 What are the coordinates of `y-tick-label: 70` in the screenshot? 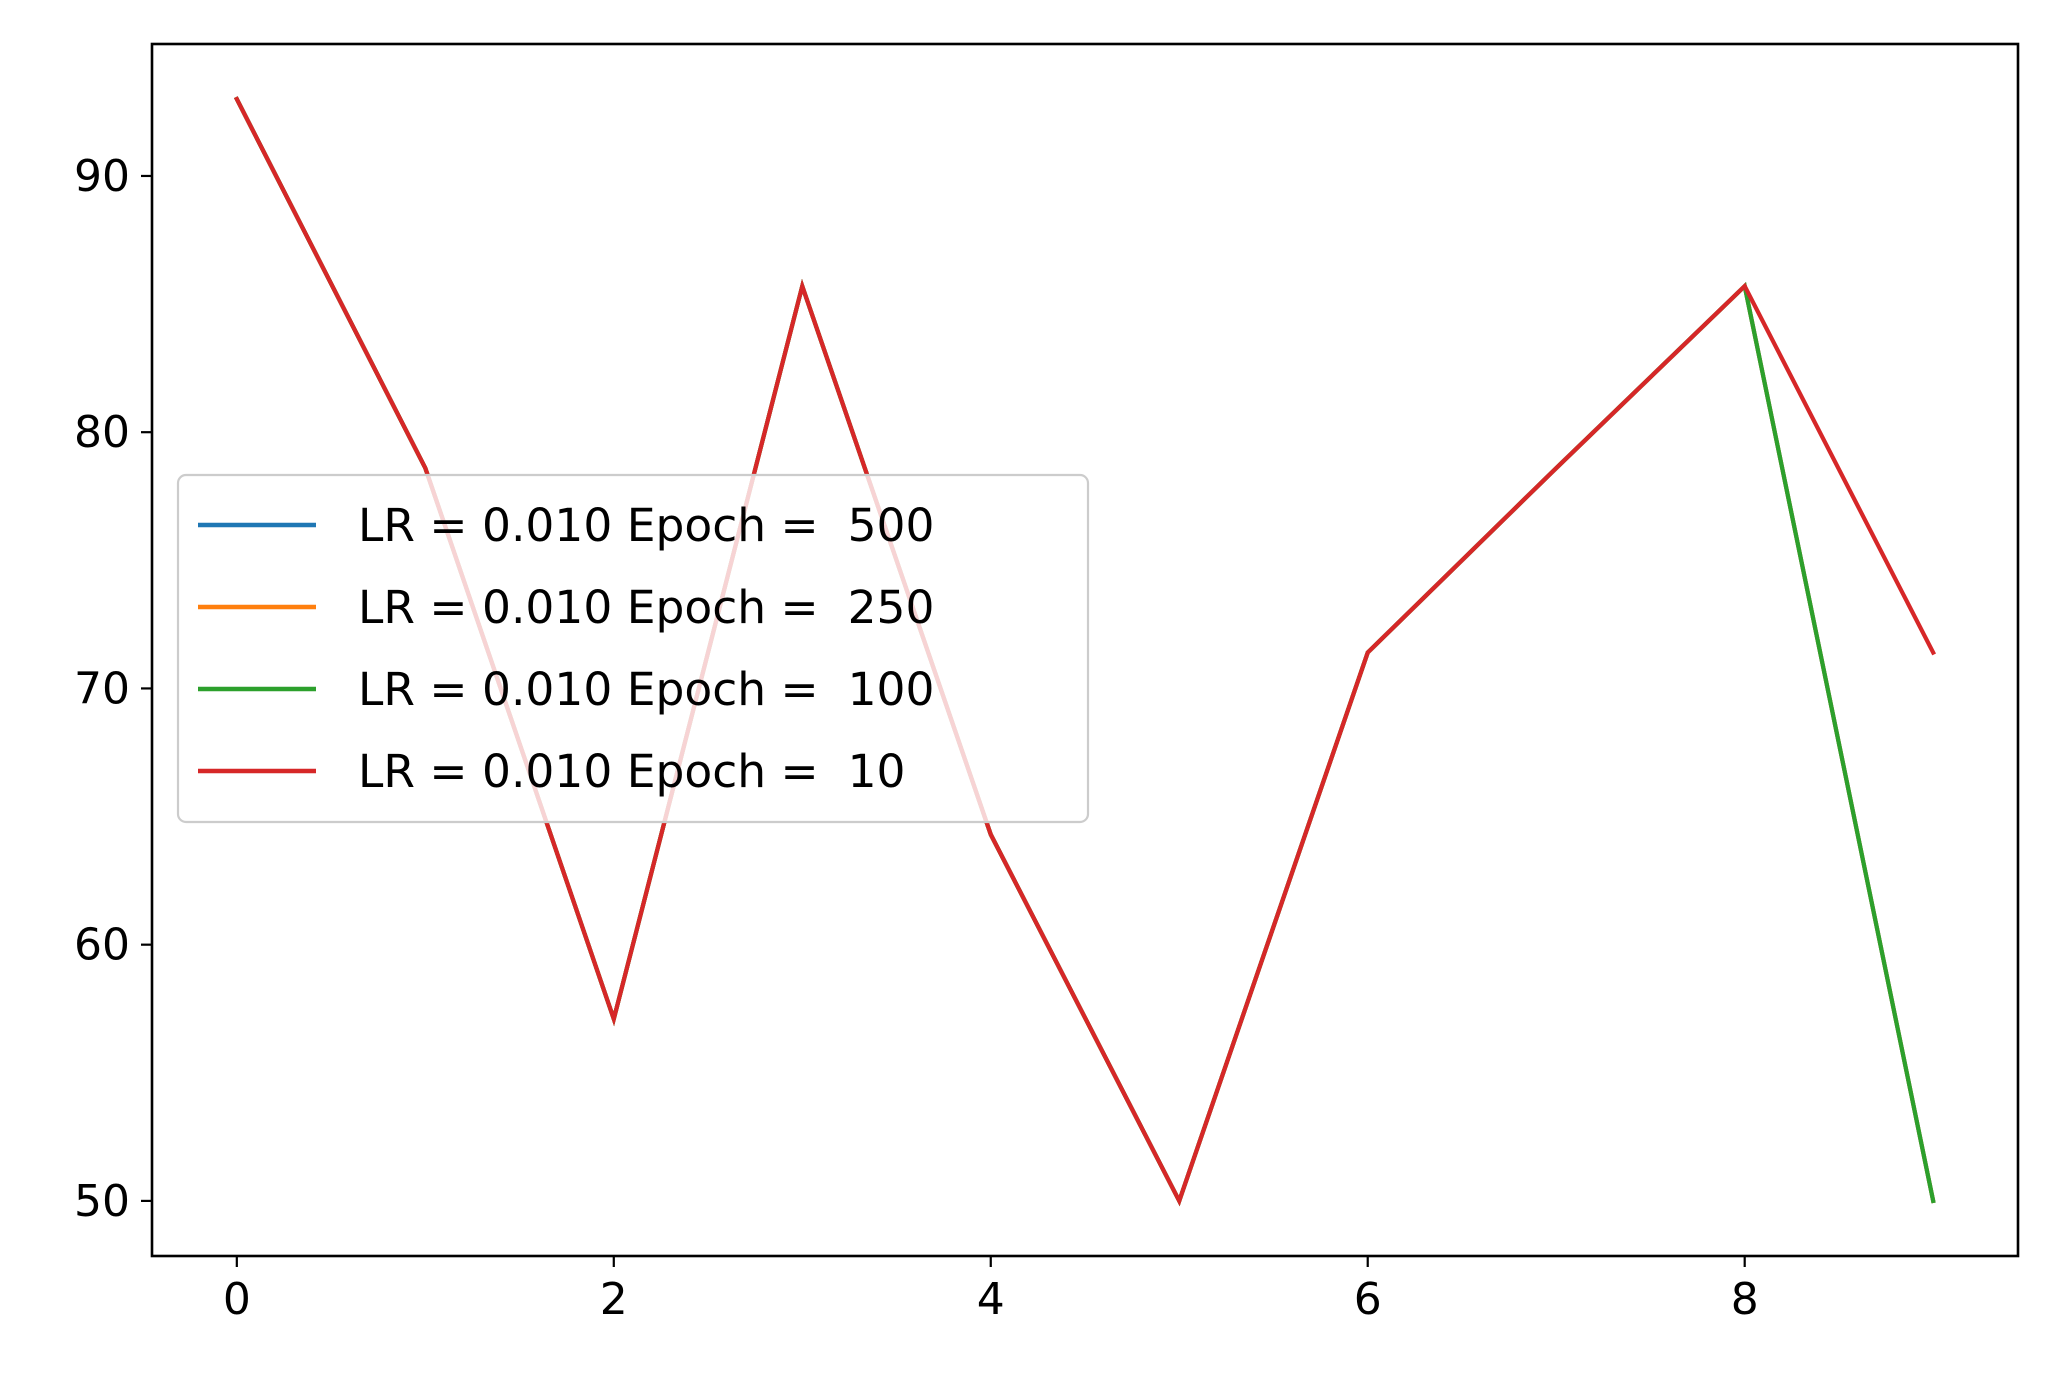 It's located at (102, 688).